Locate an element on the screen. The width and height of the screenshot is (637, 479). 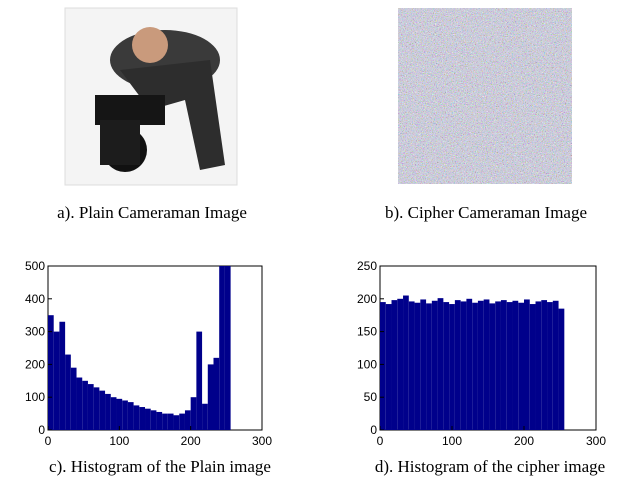
caption: d). Histogram of the cipher image is located at coordinates (490, 466).